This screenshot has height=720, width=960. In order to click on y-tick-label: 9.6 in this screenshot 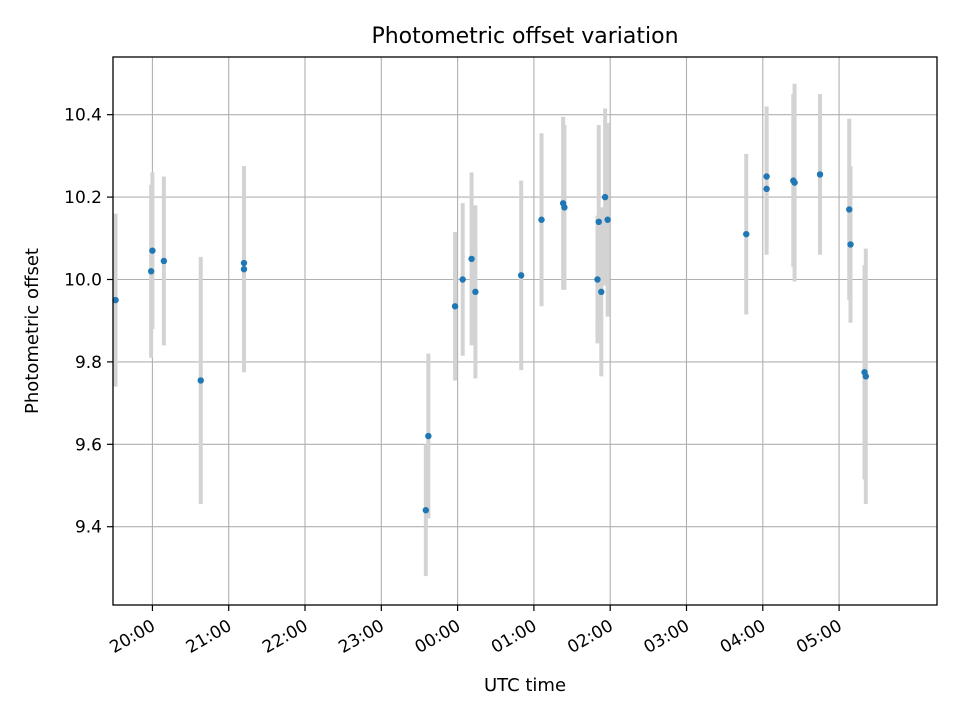, I will do `click(88, 445)`.